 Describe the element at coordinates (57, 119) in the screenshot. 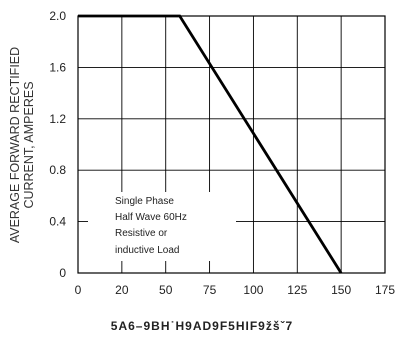

I see `y-tick-label: 1.2` at that location.